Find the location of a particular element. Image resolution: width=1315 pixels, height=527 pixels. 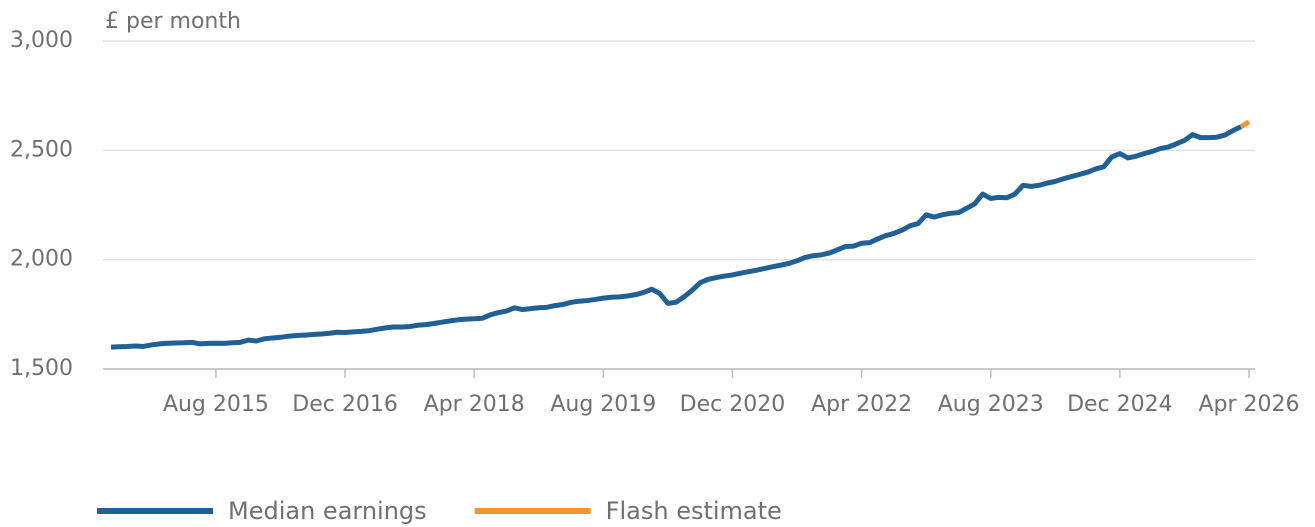

x-tick-label: Dec 2024 is located at coordinates (1120, 404).